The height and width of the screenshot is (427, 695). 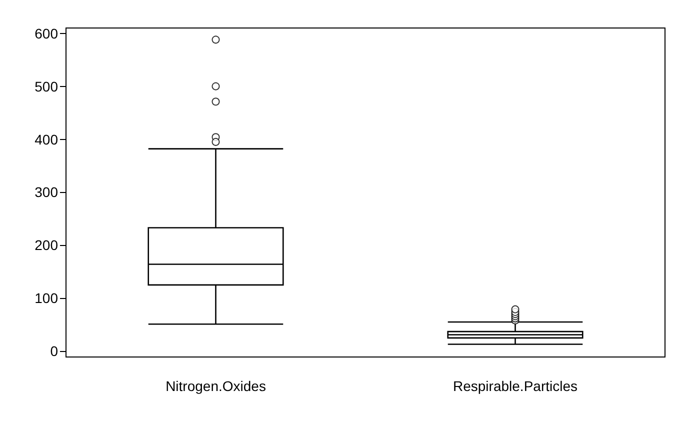 What do you see at coordinates (46, 192) in the screenshot?
I see `y-tick-label: 300` at bounding box center [46, 192].